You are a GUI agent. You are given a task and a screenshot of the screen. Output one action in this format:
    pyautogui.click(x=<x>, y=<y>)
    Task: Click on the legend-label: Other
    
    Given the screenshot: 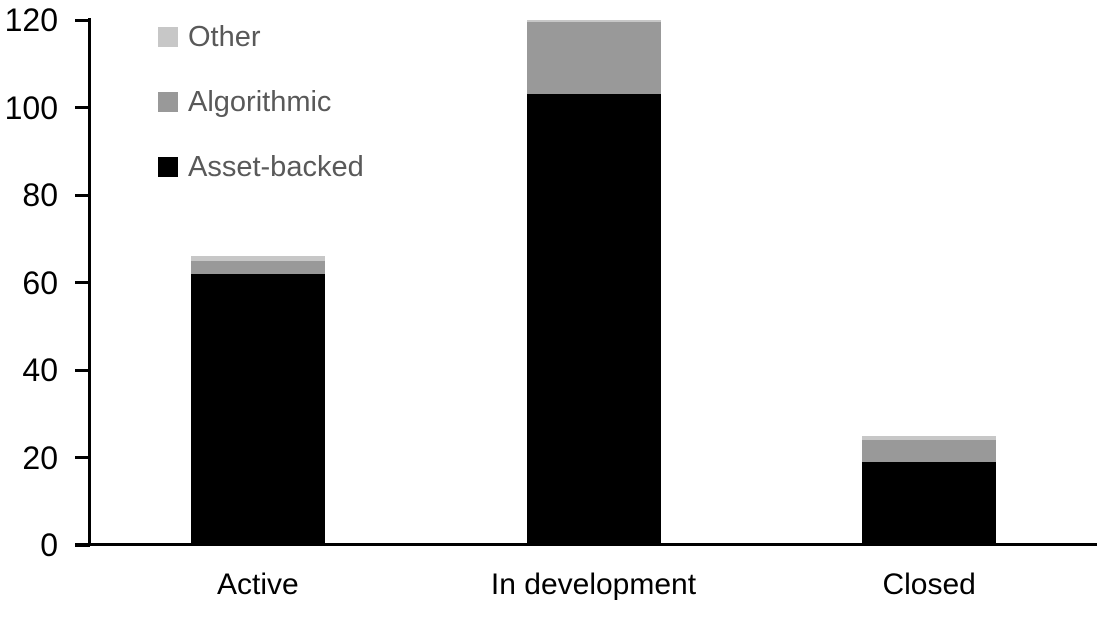 What is the action you would take?
    pyautogui.click(x=224, y=37)
    